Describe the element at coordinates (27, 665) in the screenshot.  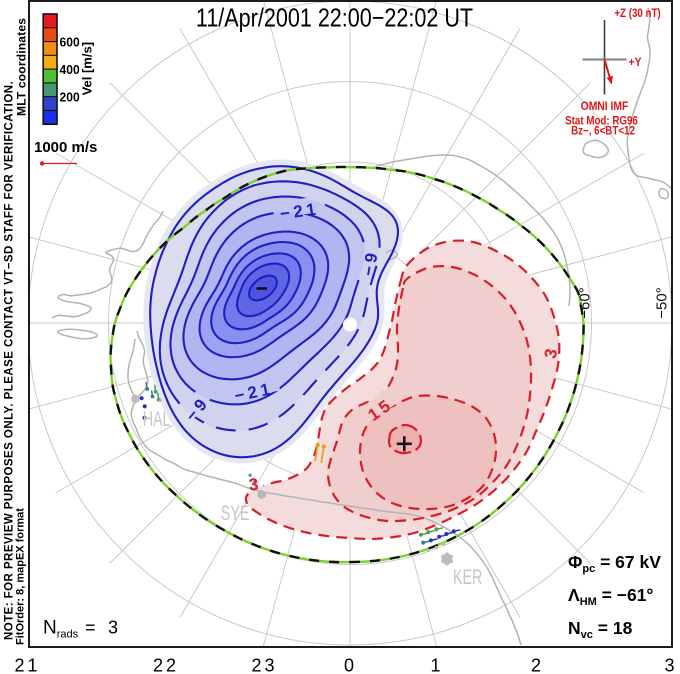
I see `svg-text: 21` at that location.